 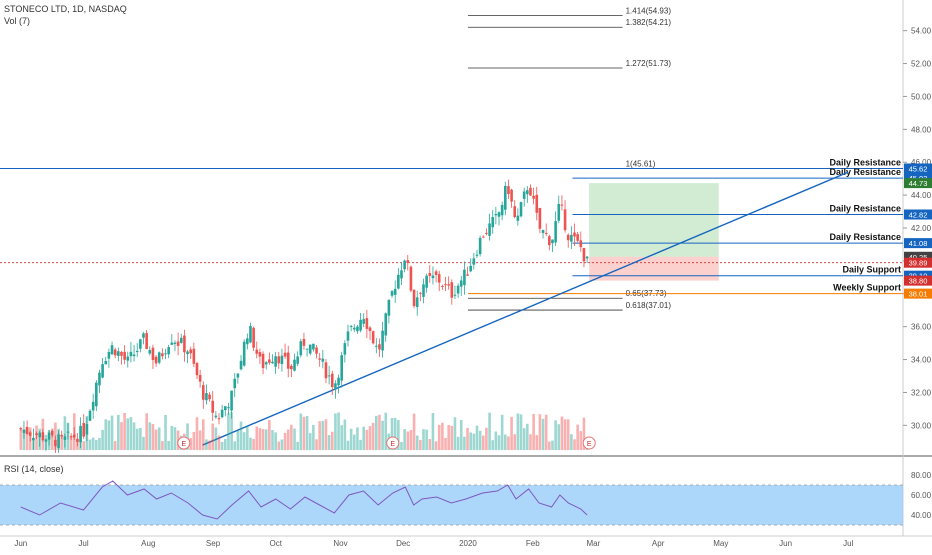 What do you see at coordinates (403, 543) in the screenshot?
I see `time-axis-label: Dec` at bounding box center [403, 543].